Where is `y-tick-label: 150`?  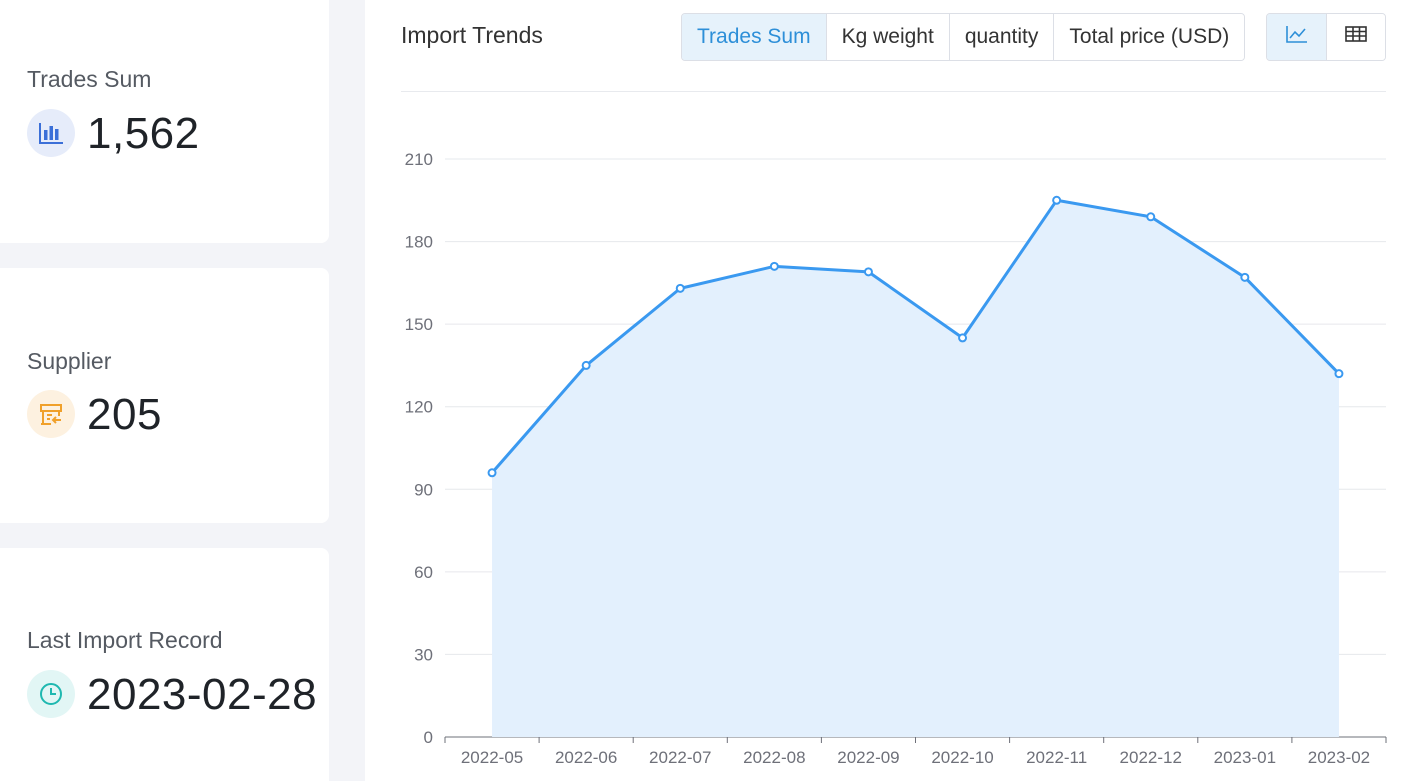
y-tick-label: 150 is located at coordinates (419, 324).